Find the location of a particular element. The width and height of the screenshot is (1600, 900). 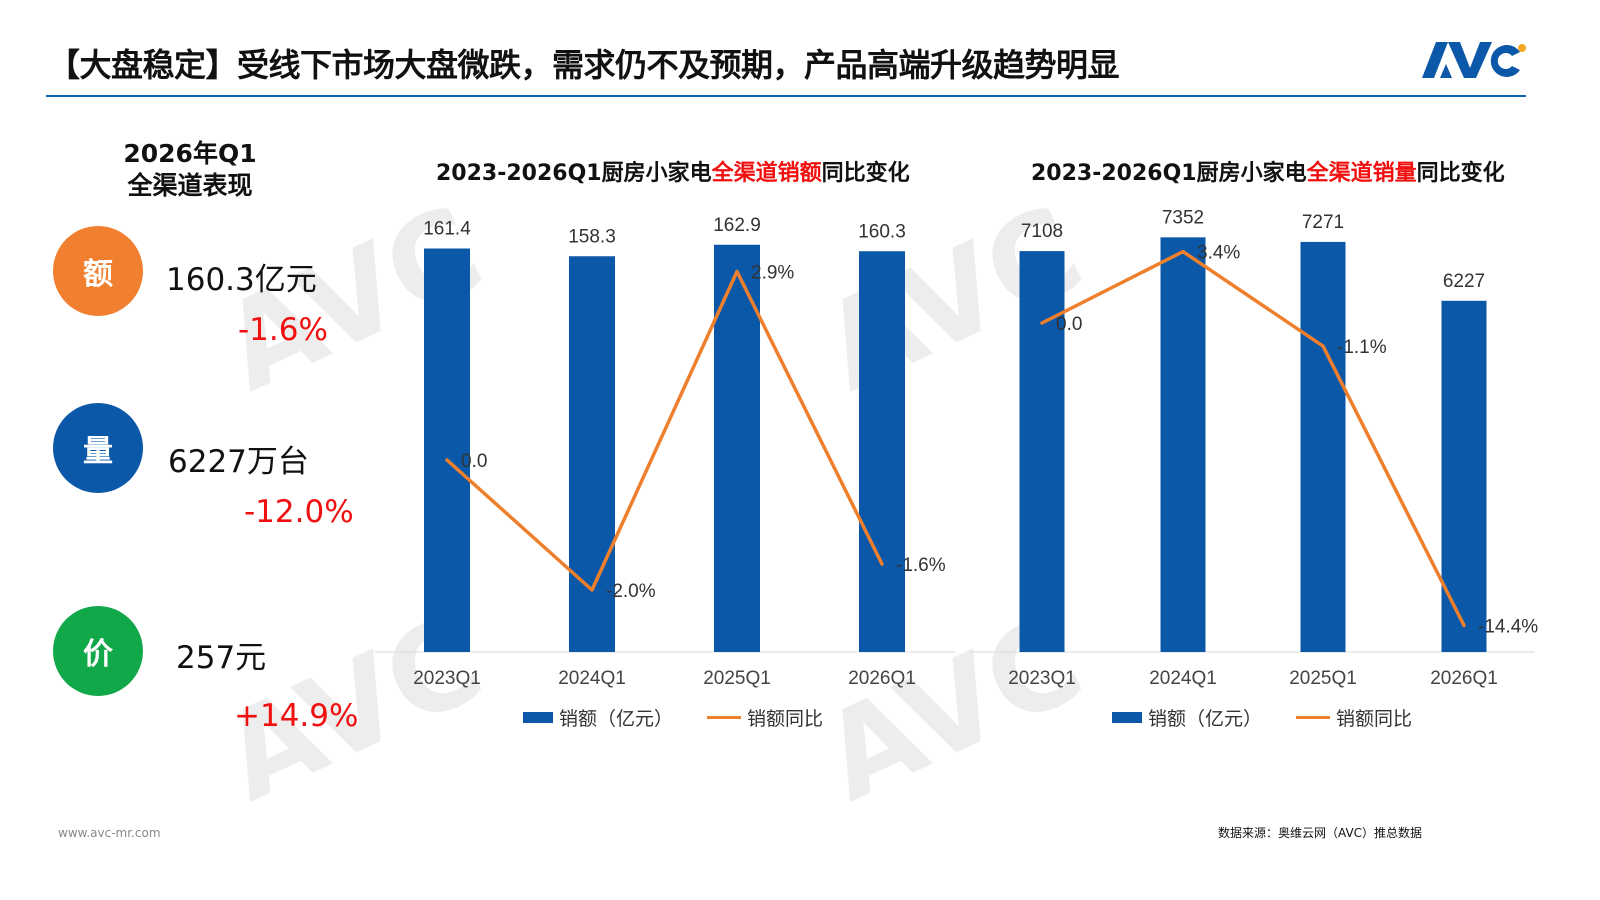

bar-data-label: 7271 is located at coordinates (1323, 222).